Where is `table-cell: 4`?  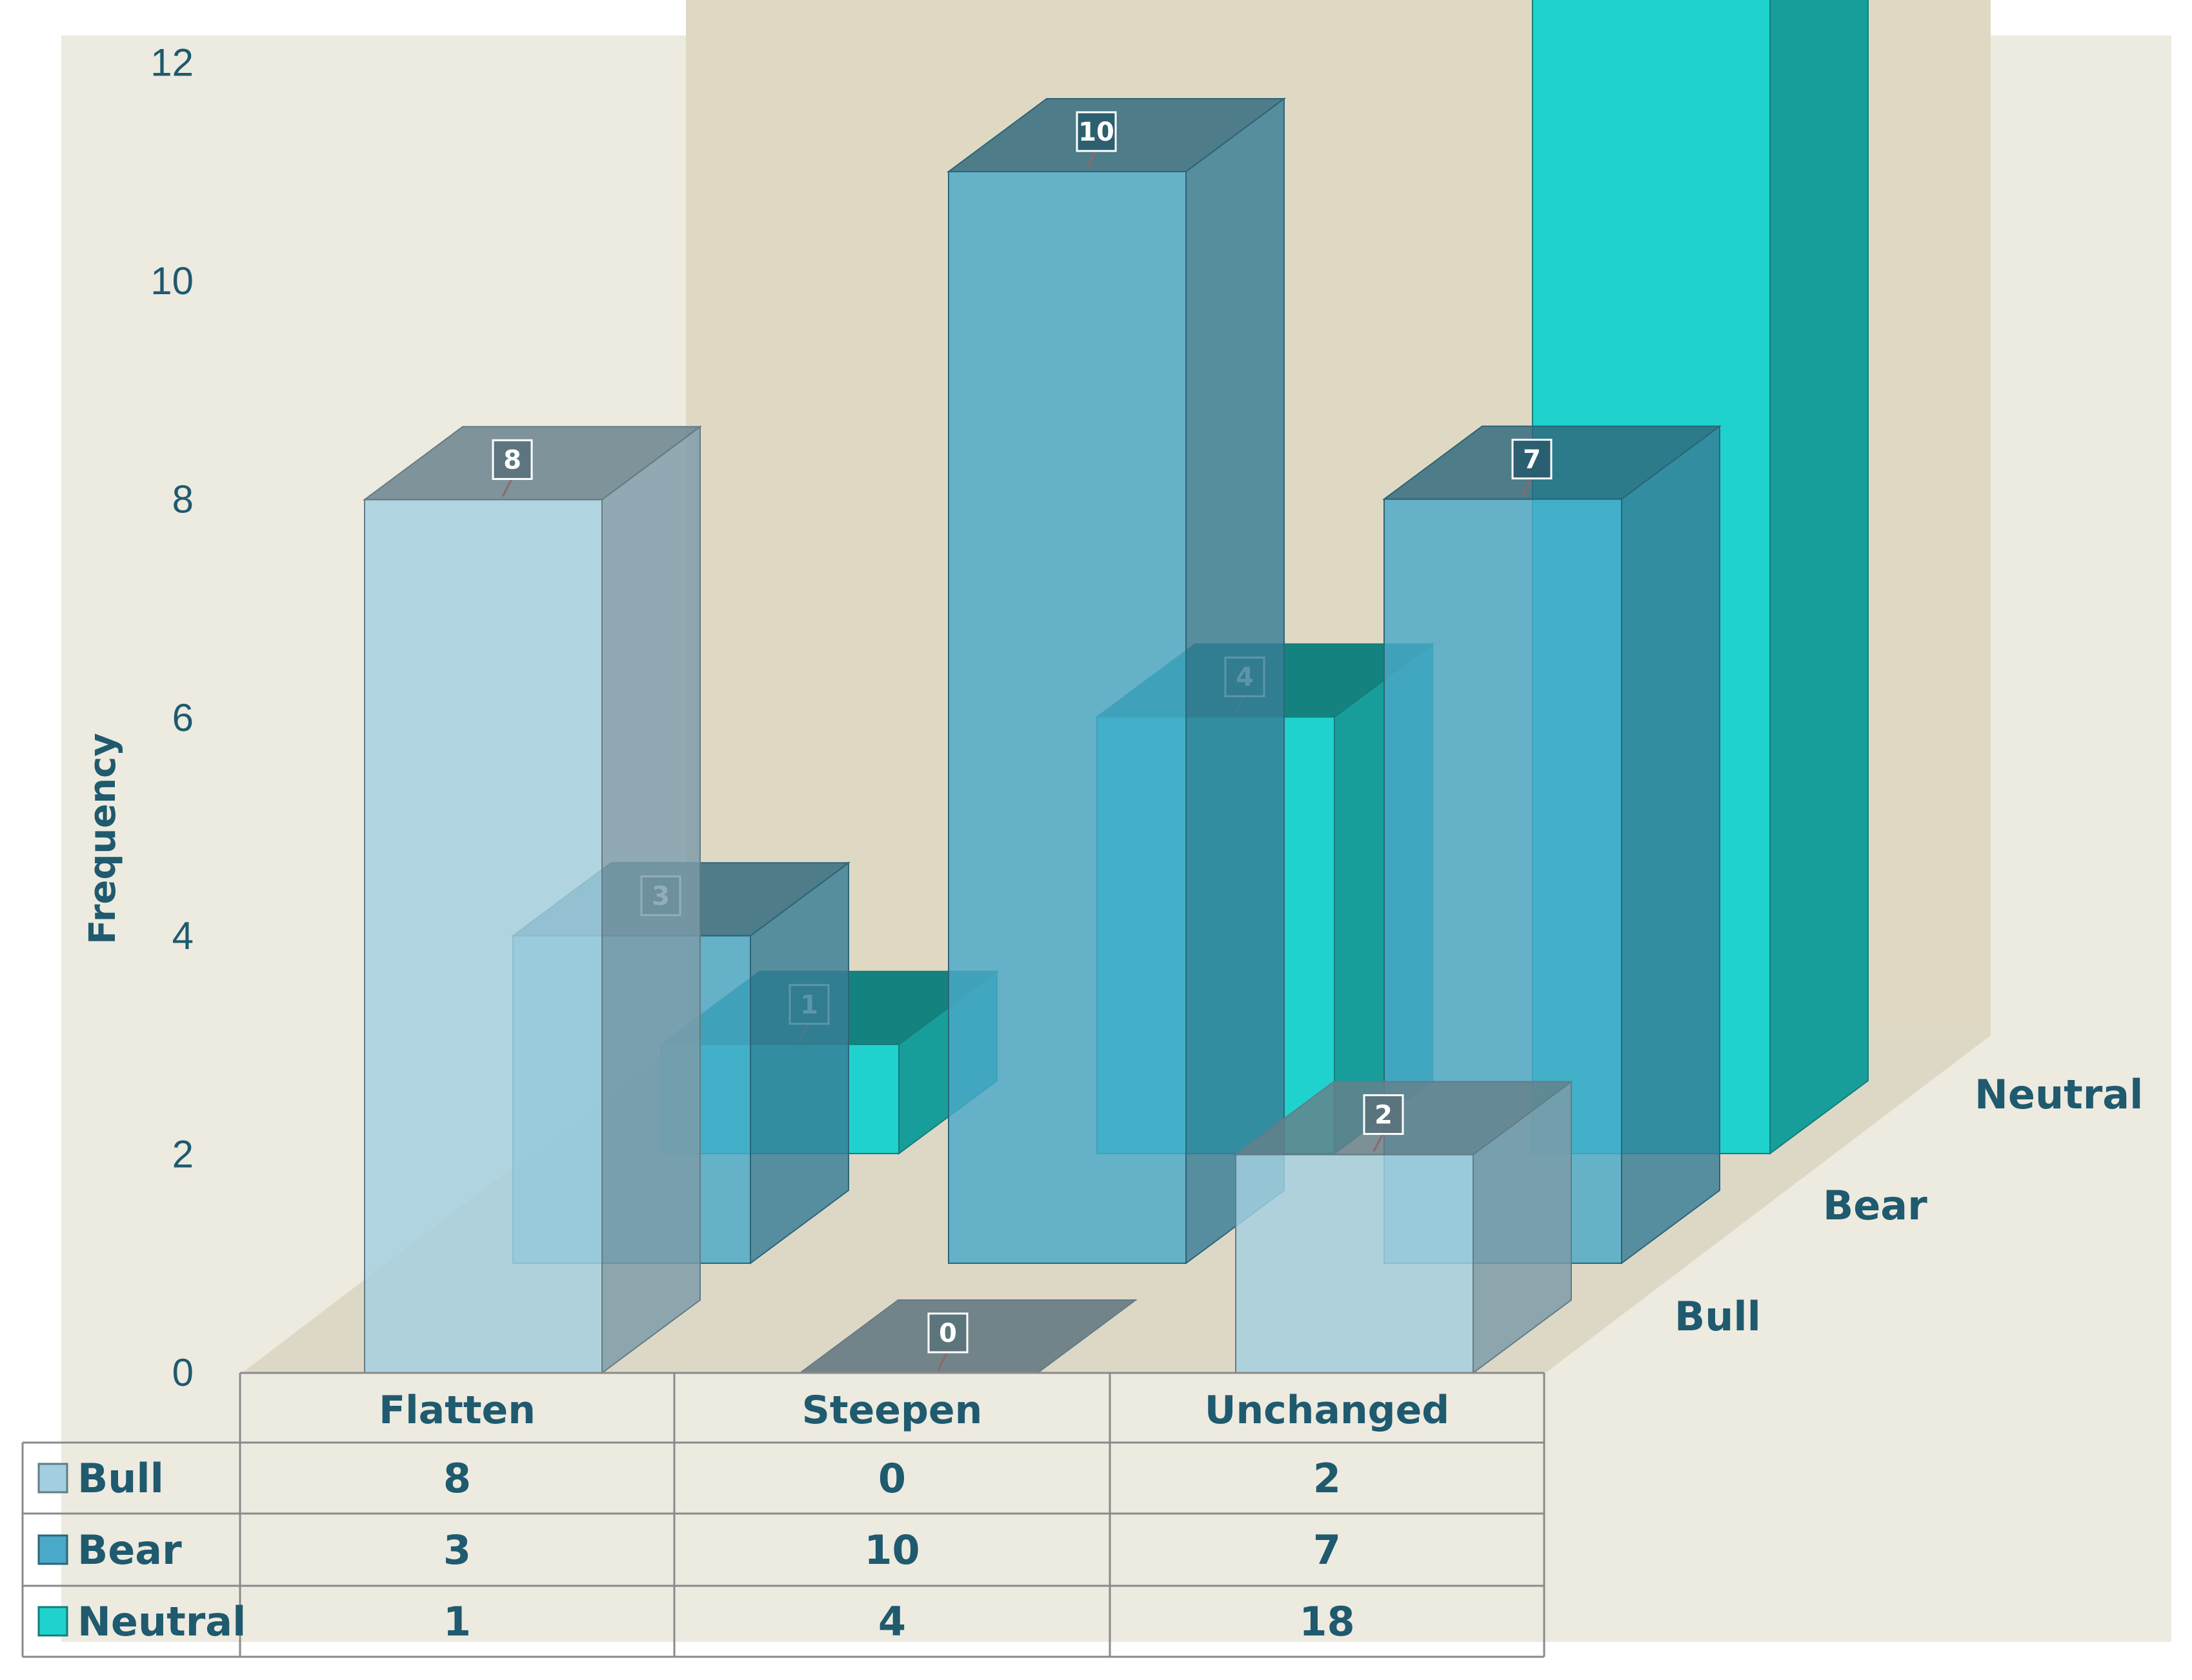 table-cell: 4 is located at coordinates (892, 1622).